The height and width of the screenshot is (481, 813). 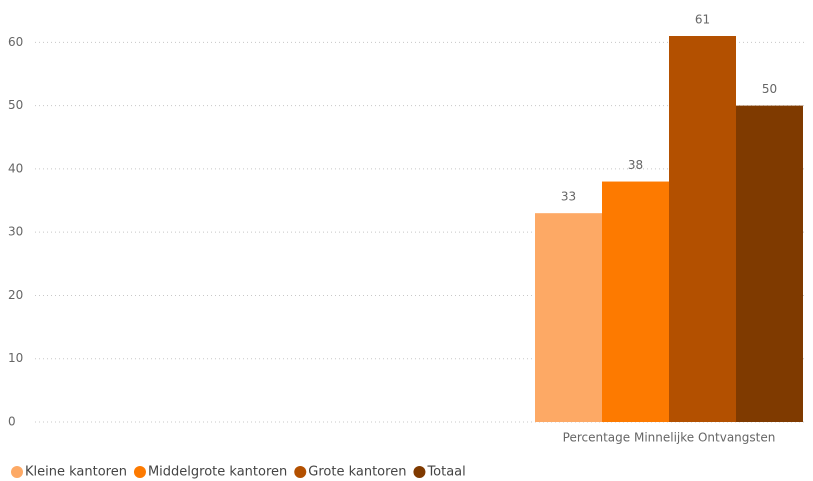 I want to click on y-tick-label: 40, so click(x=15, y=168).